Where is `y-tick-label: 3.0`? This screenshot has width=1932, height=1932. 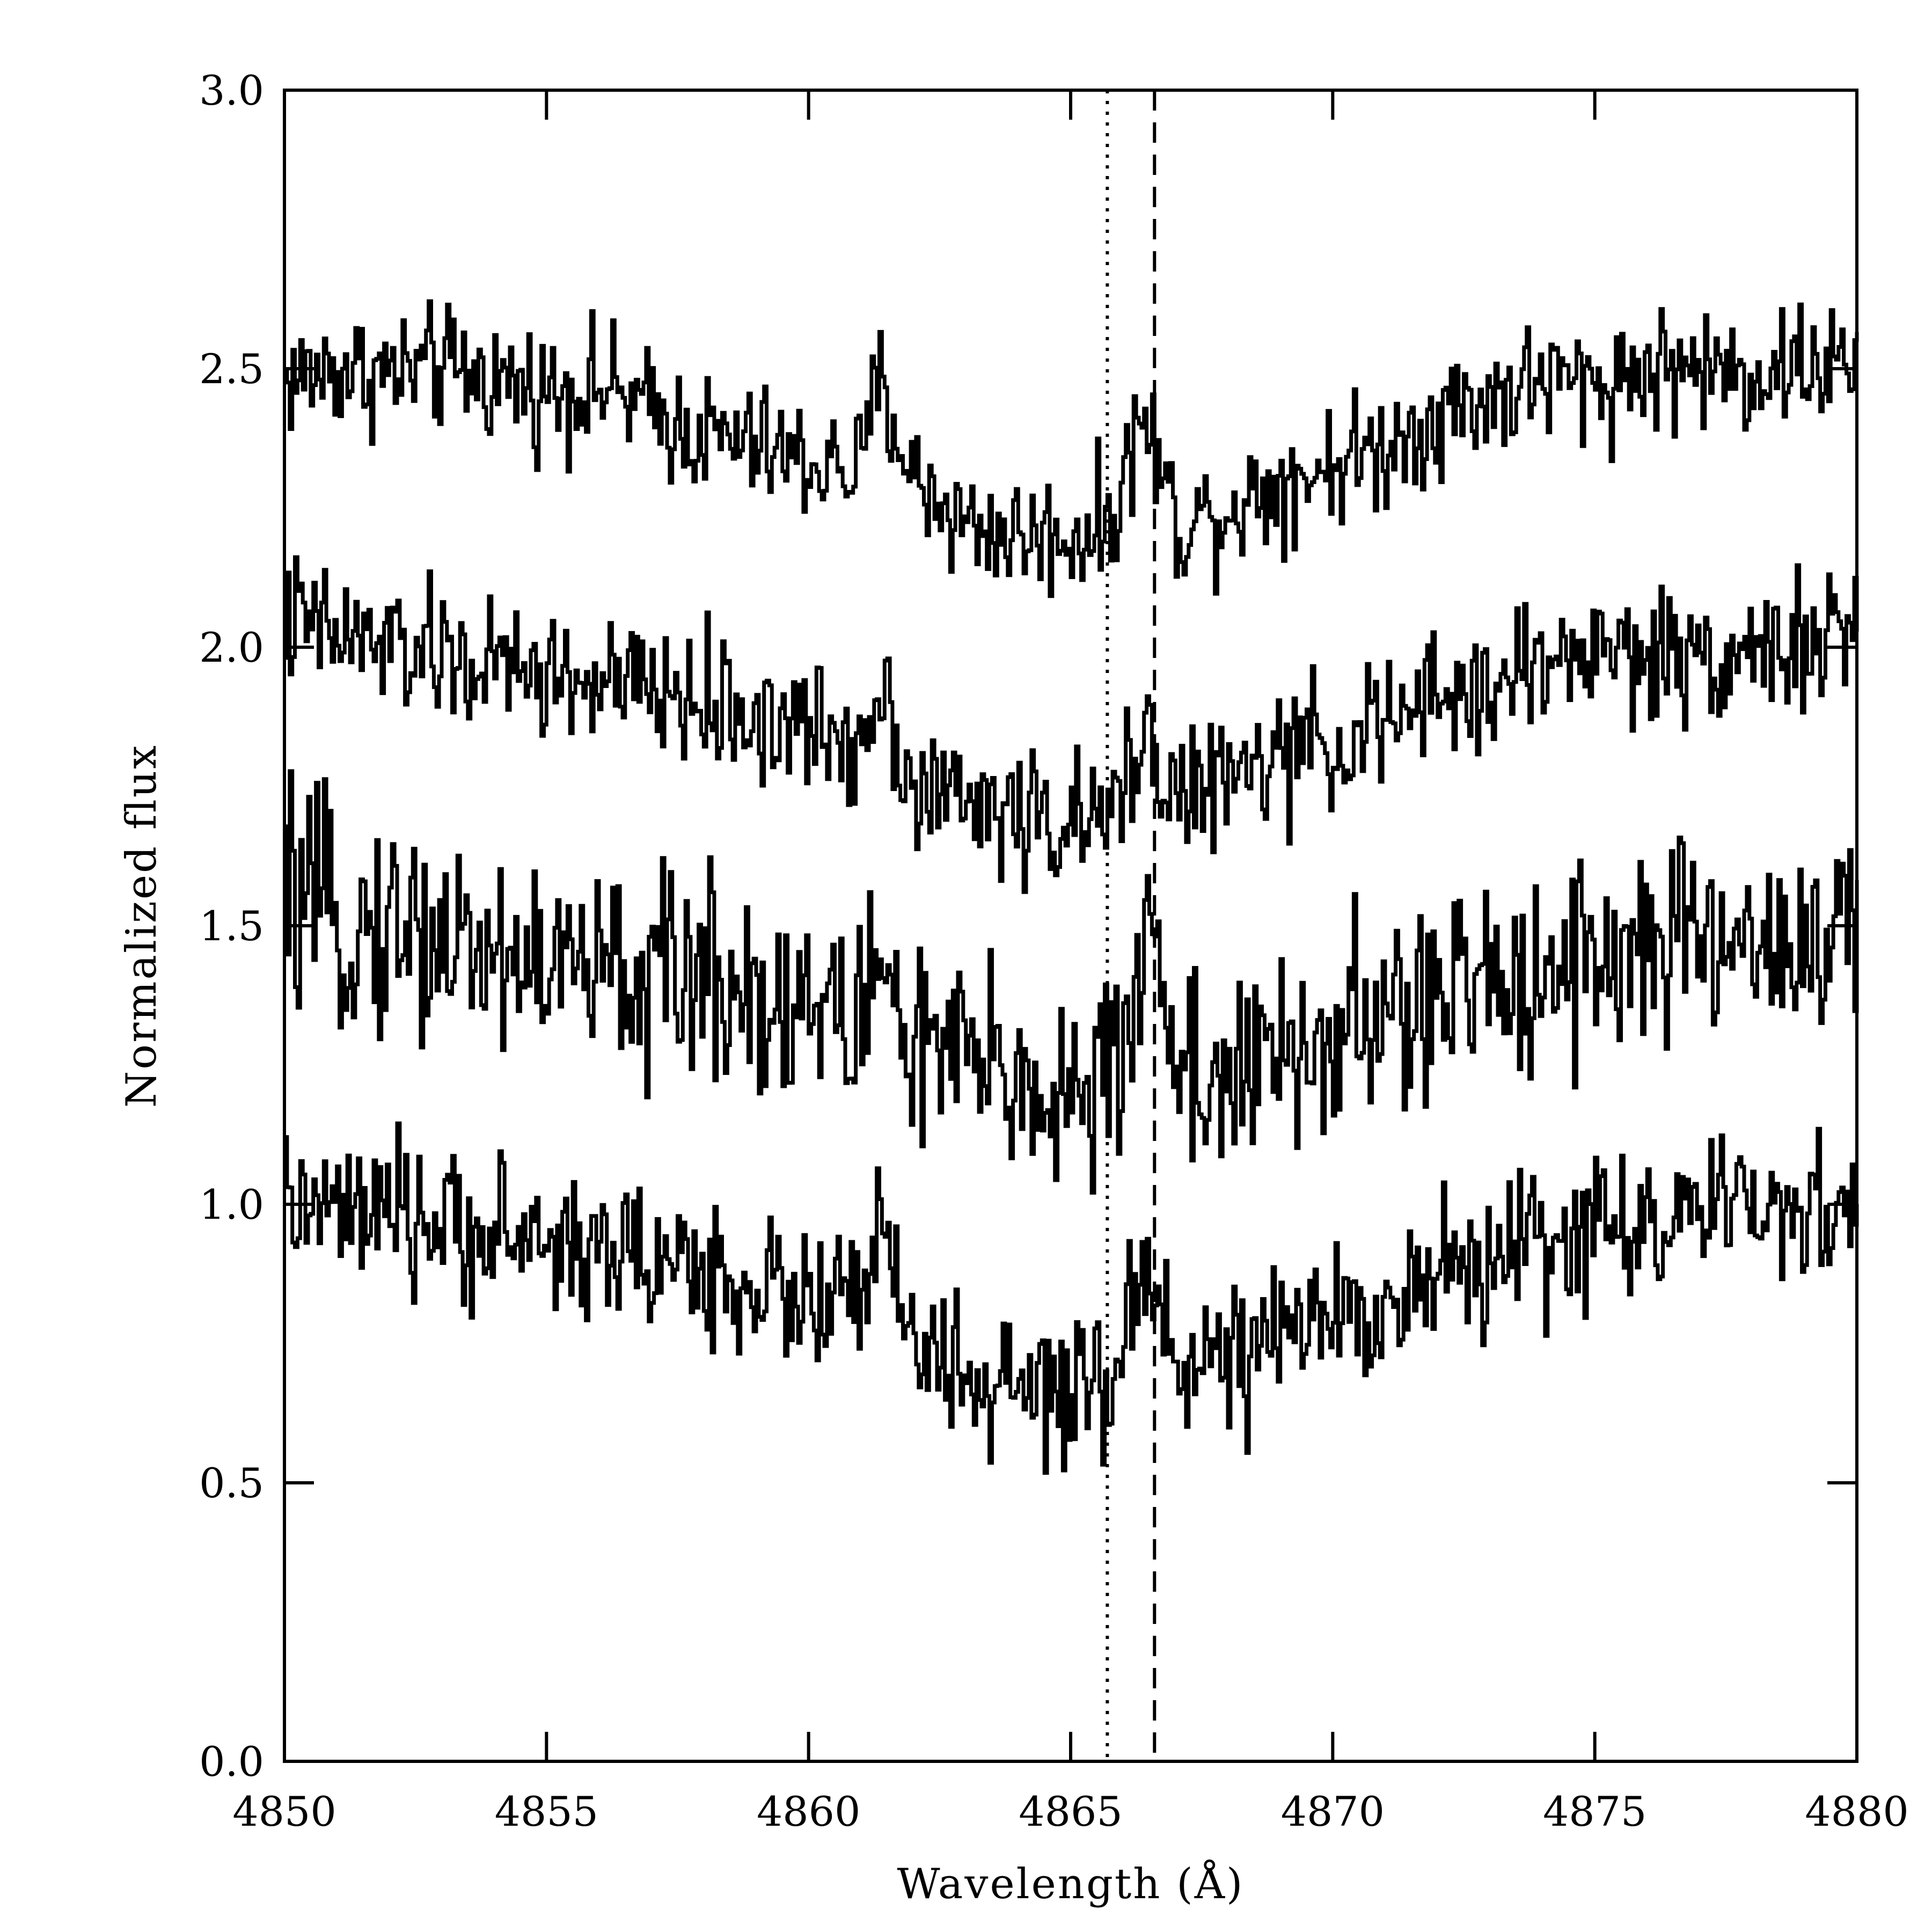 y-tick-label: 3.0 is located at coordinates (231, 90).